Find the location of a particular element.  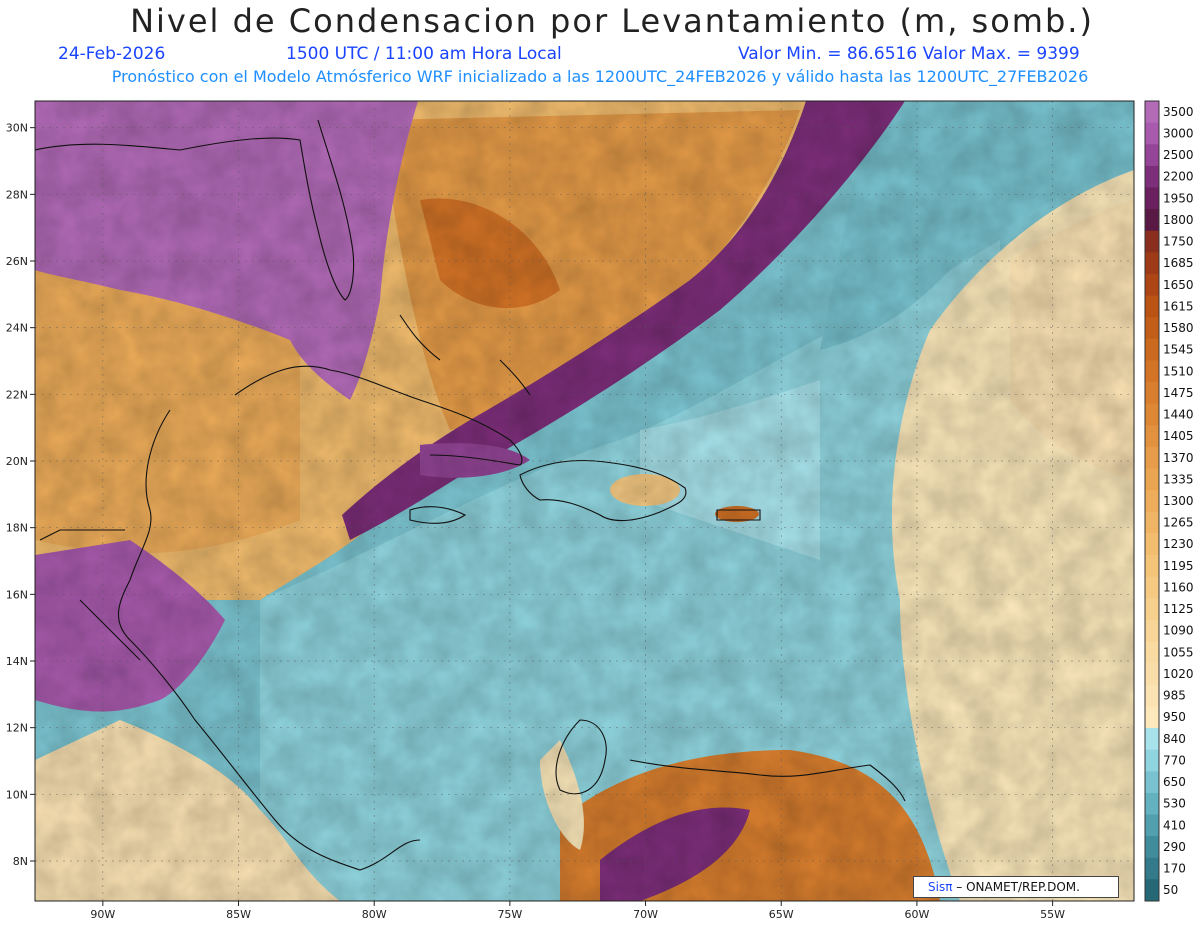

colorbar-label: 1370 is located at coordinates (1178, 458).